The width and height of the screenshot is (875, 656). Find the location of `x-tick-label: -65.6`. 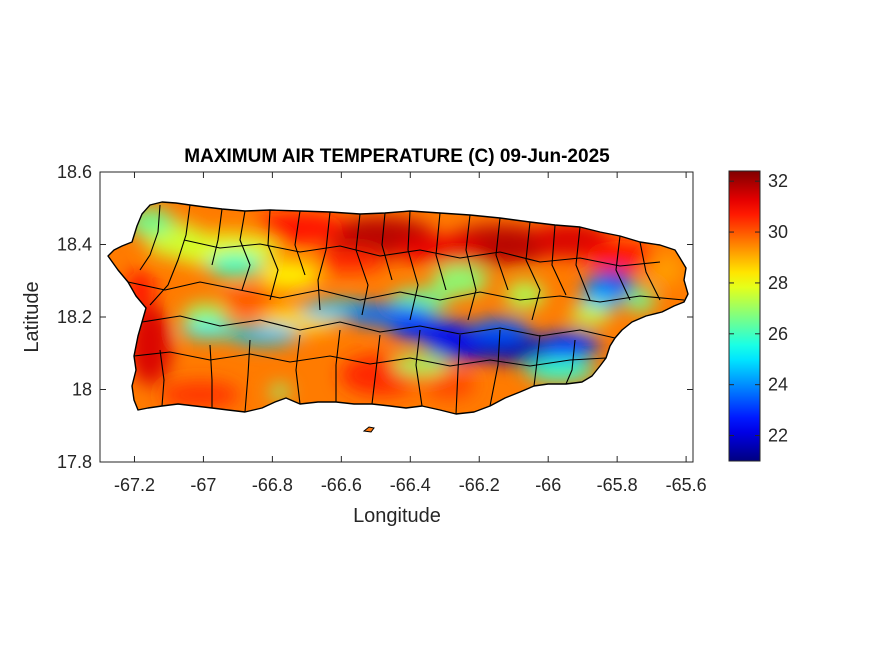

x-tick-label: -65.6 is located at coordinates (686, 485).